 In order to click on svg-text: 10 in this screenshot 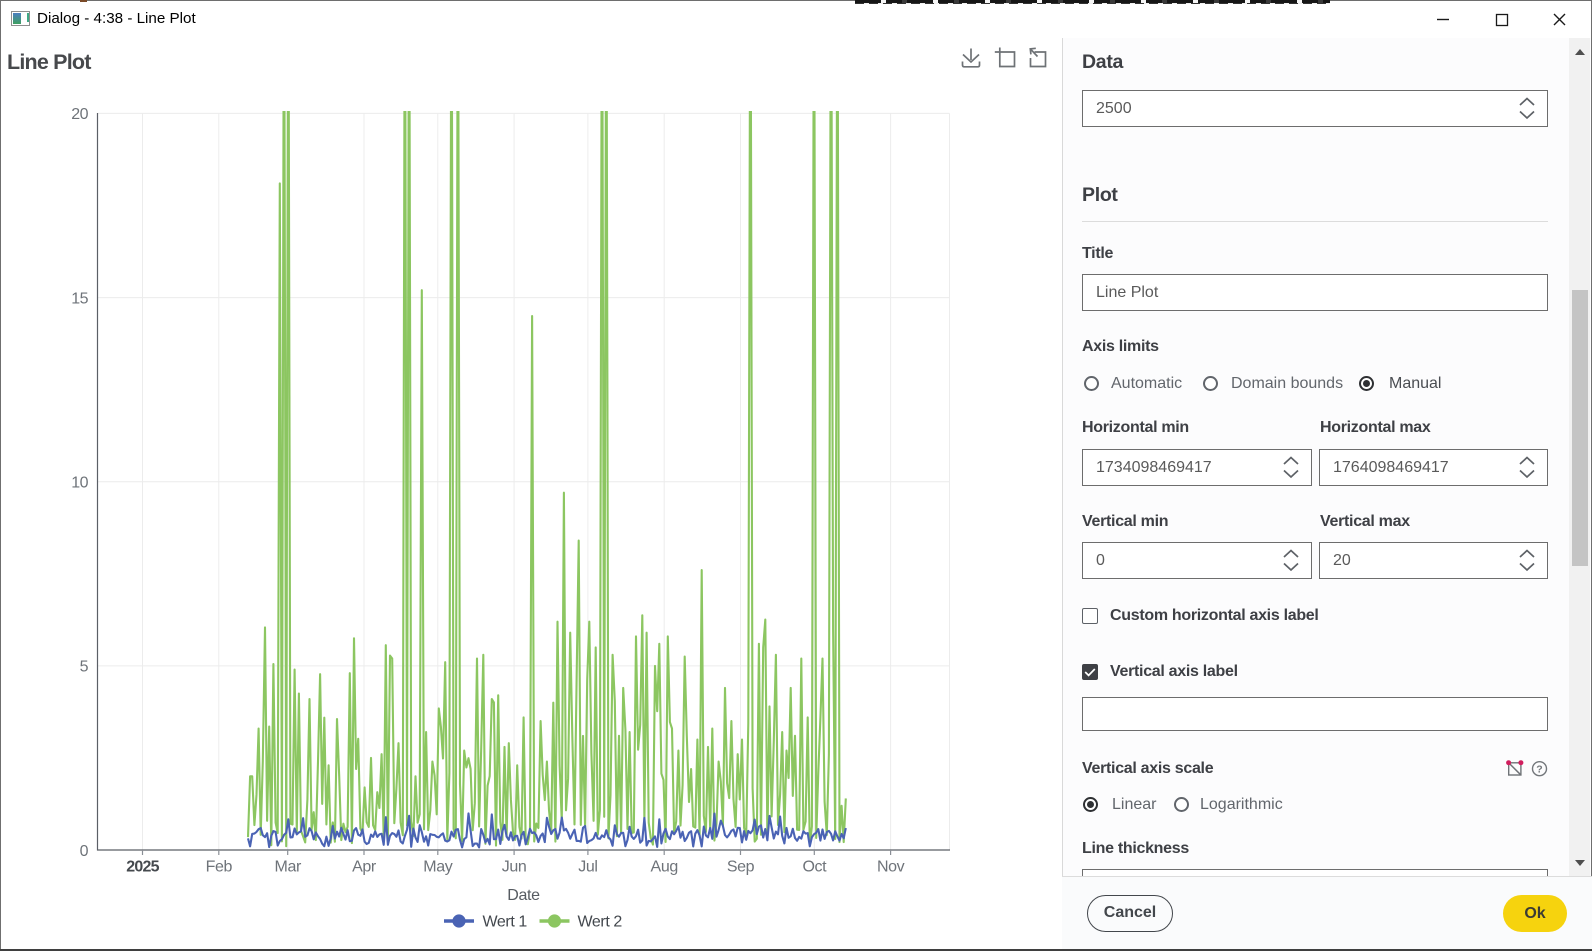, I will do `click(79, 483)`.